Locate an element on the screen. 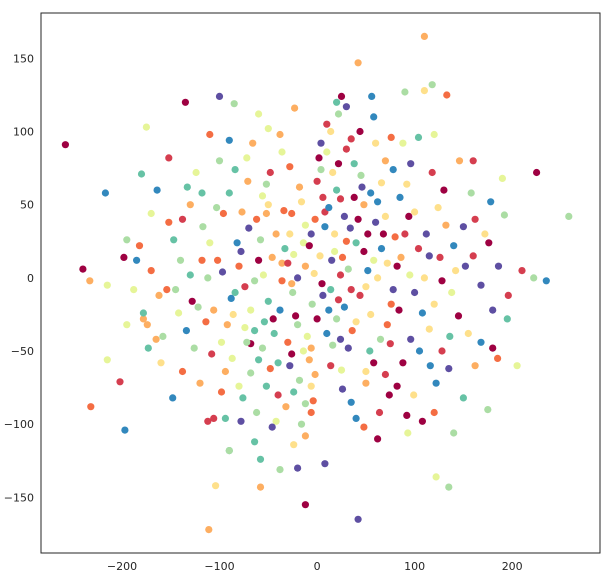  x-tick-label: 200 is located at coordinates (512, 566).